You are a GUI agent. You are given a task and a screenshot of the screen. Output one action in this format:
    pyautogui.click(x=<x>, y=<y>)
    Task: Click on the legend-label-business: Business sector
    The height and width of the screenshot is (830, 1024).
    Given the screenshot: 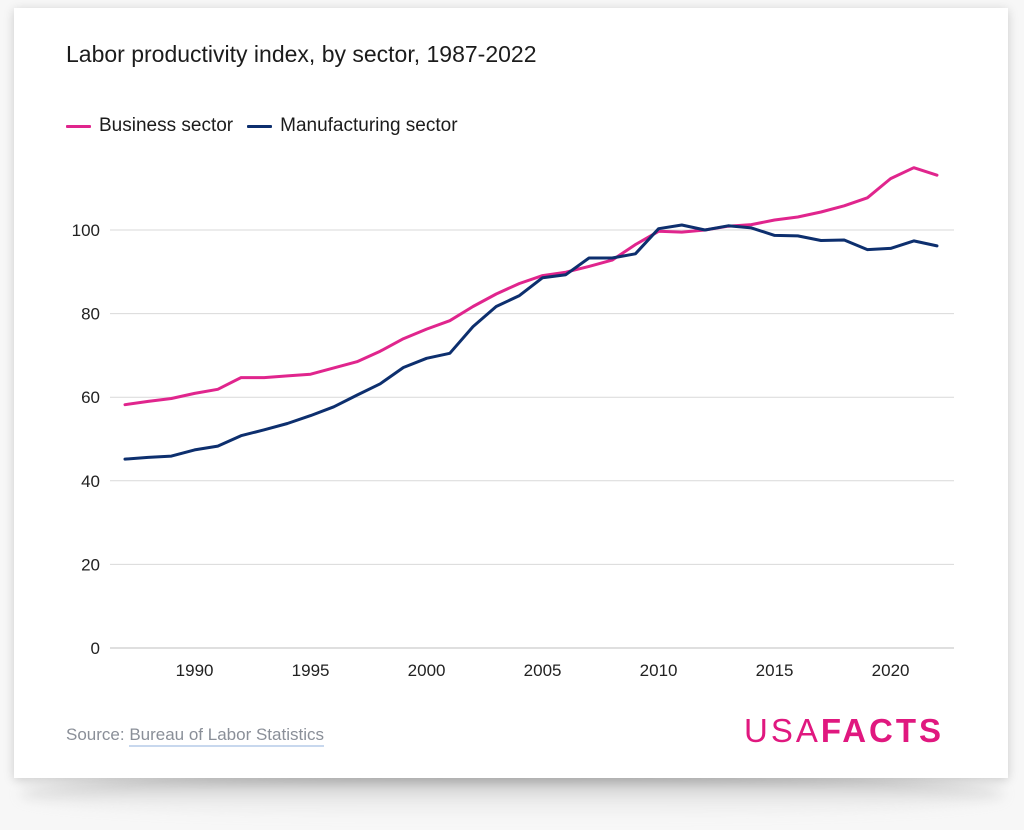 What is the action you would take?
    pyautogui.click(x=166, y=125)
    